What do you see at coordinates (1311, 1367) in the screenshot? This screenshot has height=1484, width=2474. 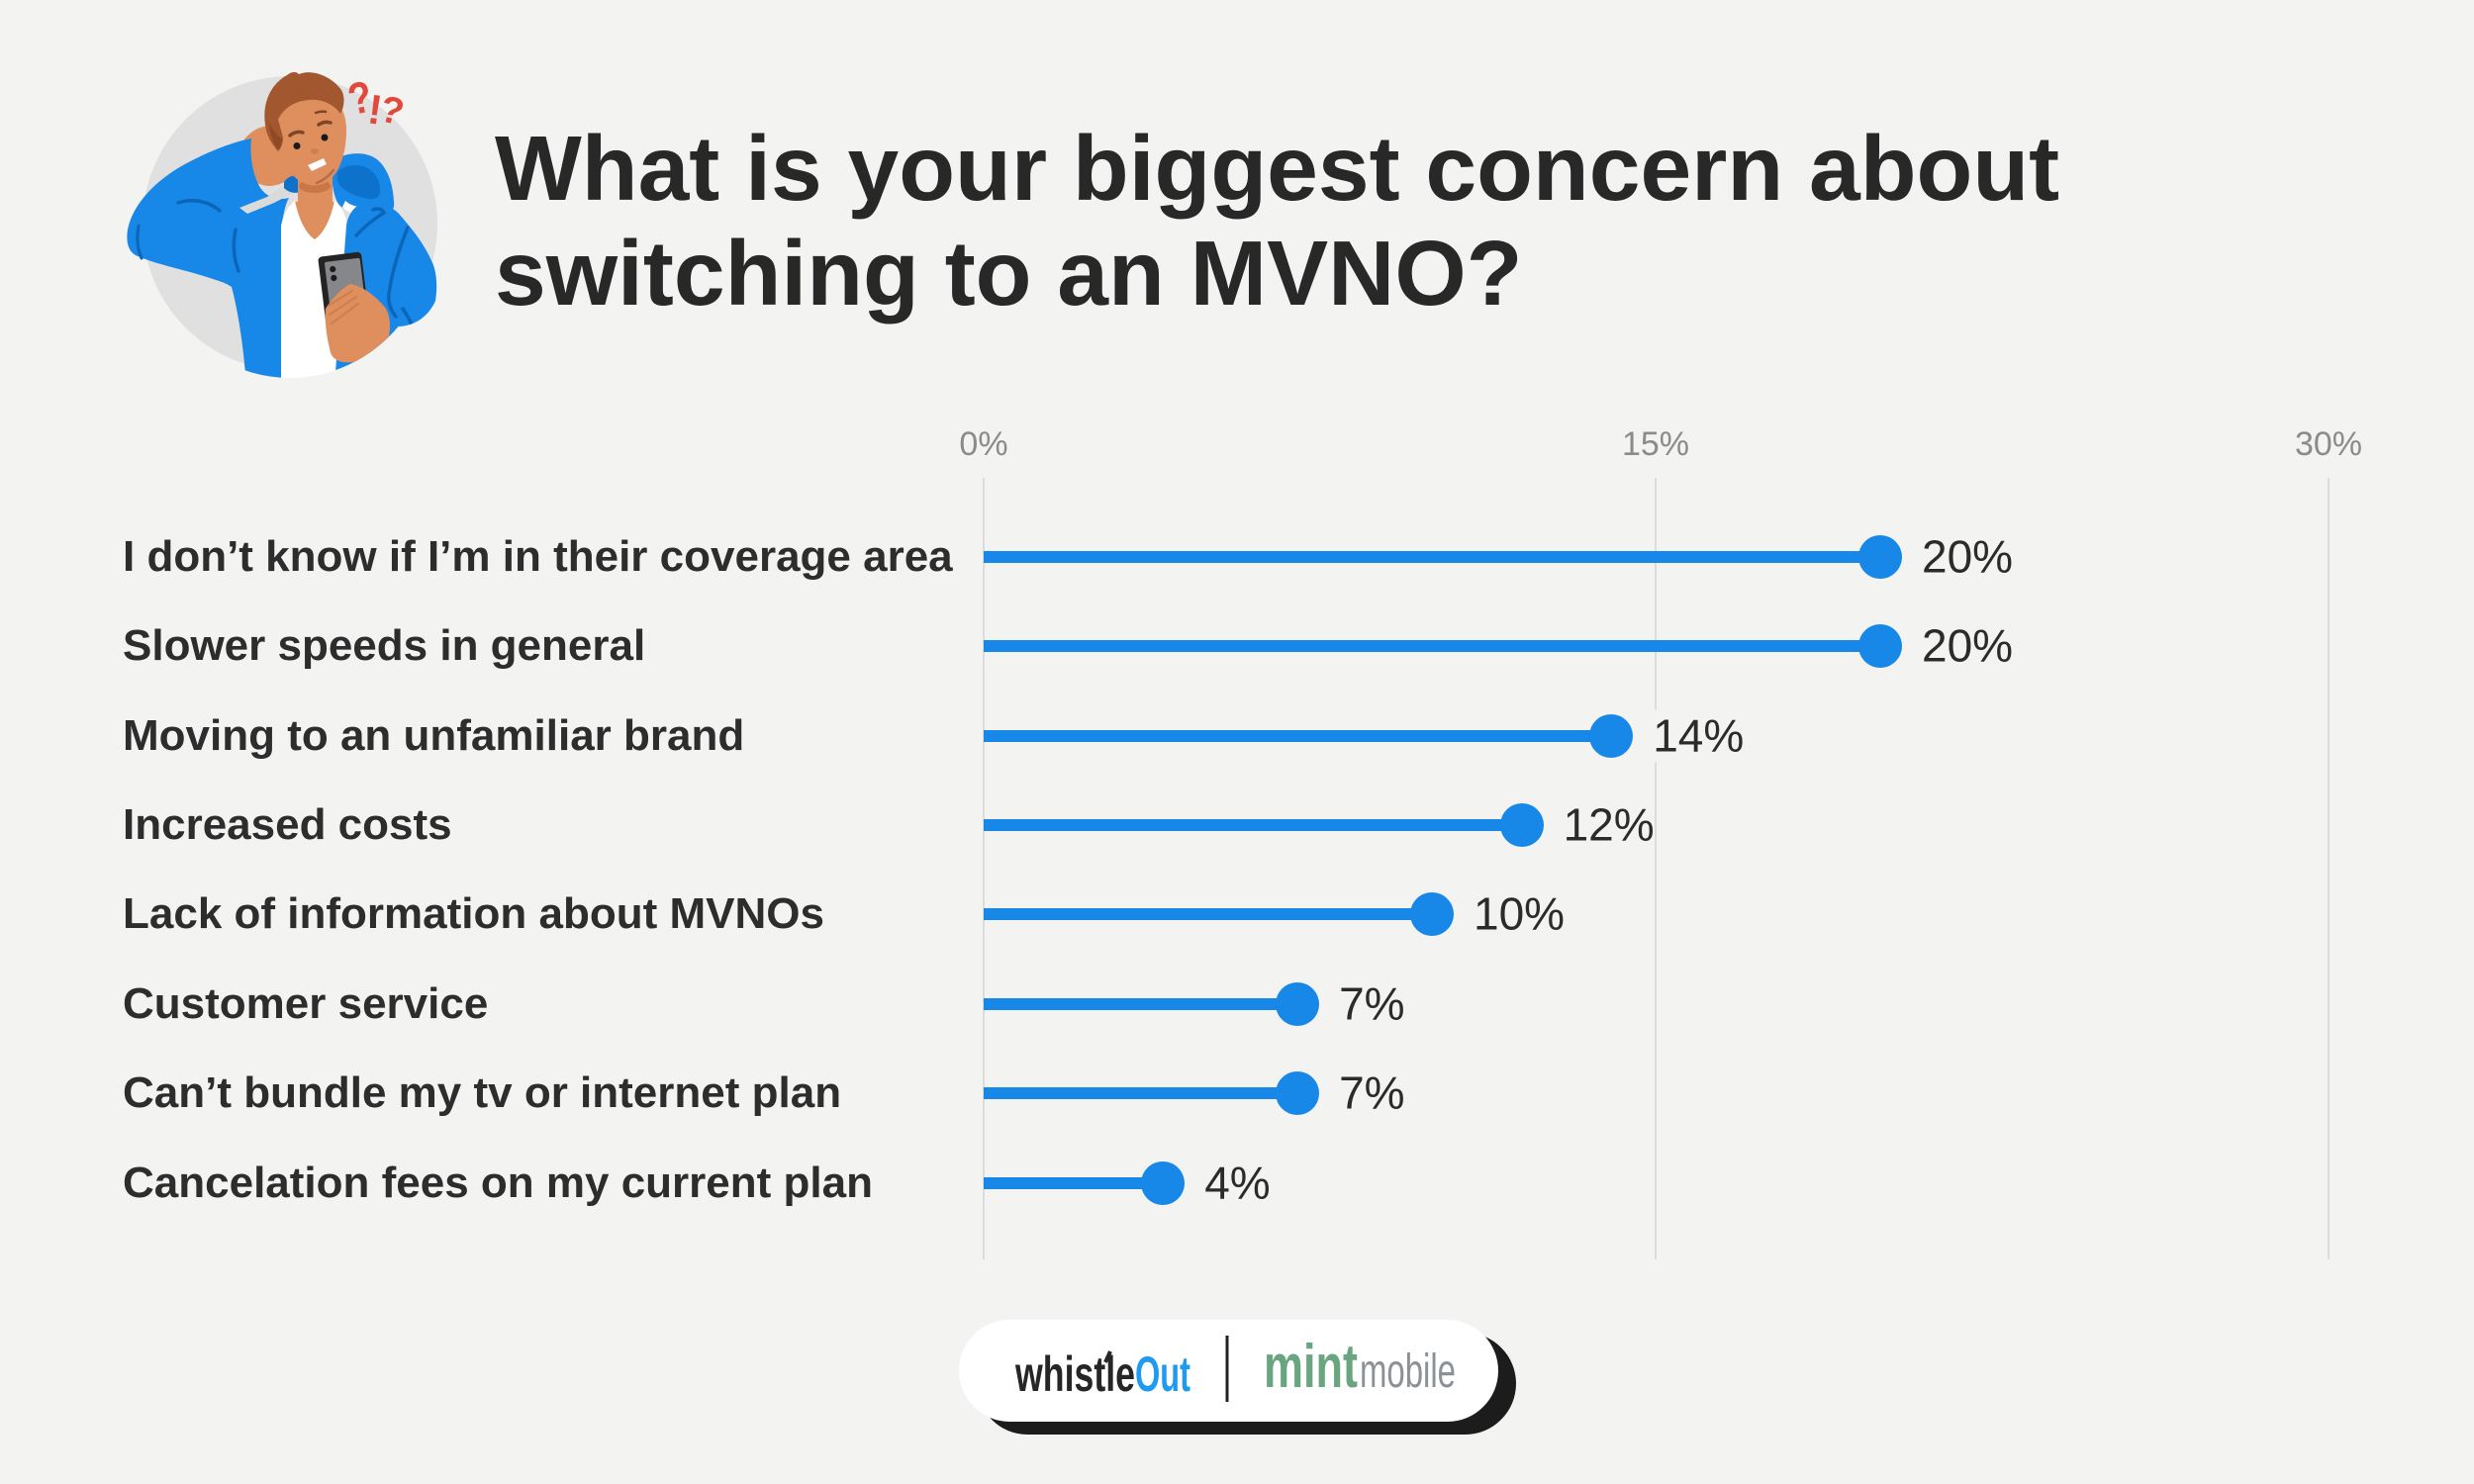 I see `svg-text: mint` at bounding box center [1311, 1367].